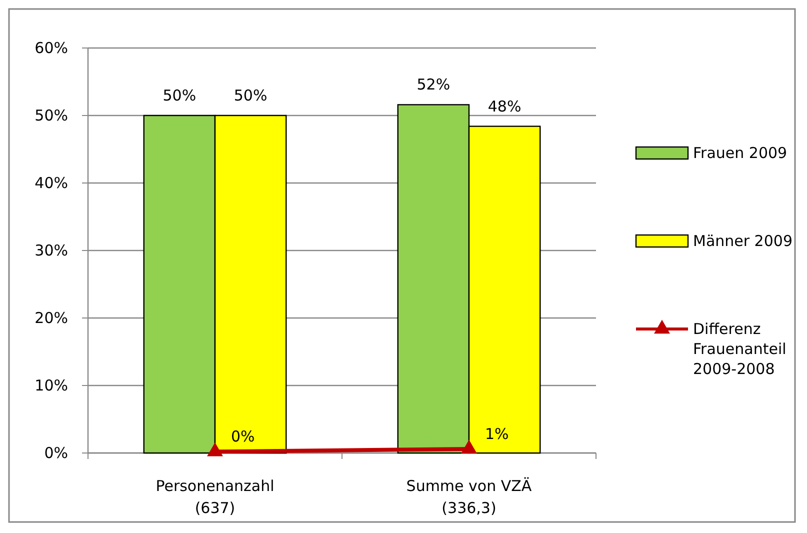 This screenshot has height=533, width=807. Describe the element at coordinates (469, 497) in the screenshot. I see `x-tick-label: Summe von VZÄ (336,3)` at that location.